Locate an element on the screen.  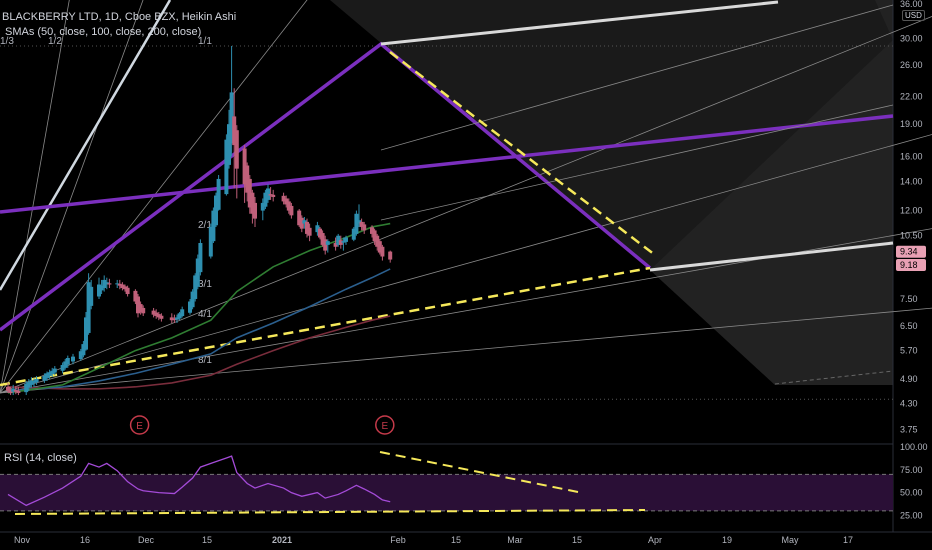
sma-layer is located at coordinates (199, 308).